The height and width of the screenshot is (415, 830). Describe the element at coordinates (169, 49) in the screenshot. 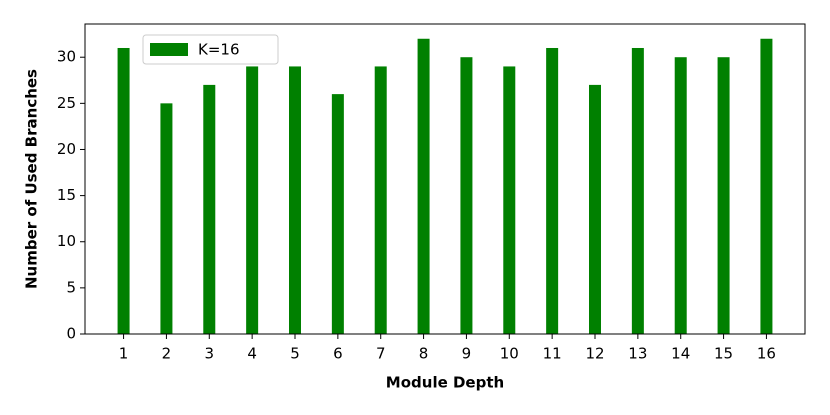

I see `legend-swatch` at that location.